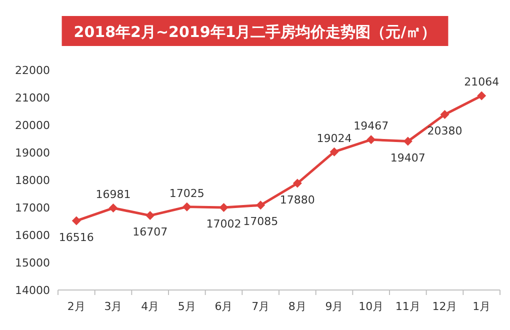 This screenshot has width=510, height=330. Describe the element at coordinates (32, 235) in the screenshot. I see `y-tick-label: 16000` at that location.